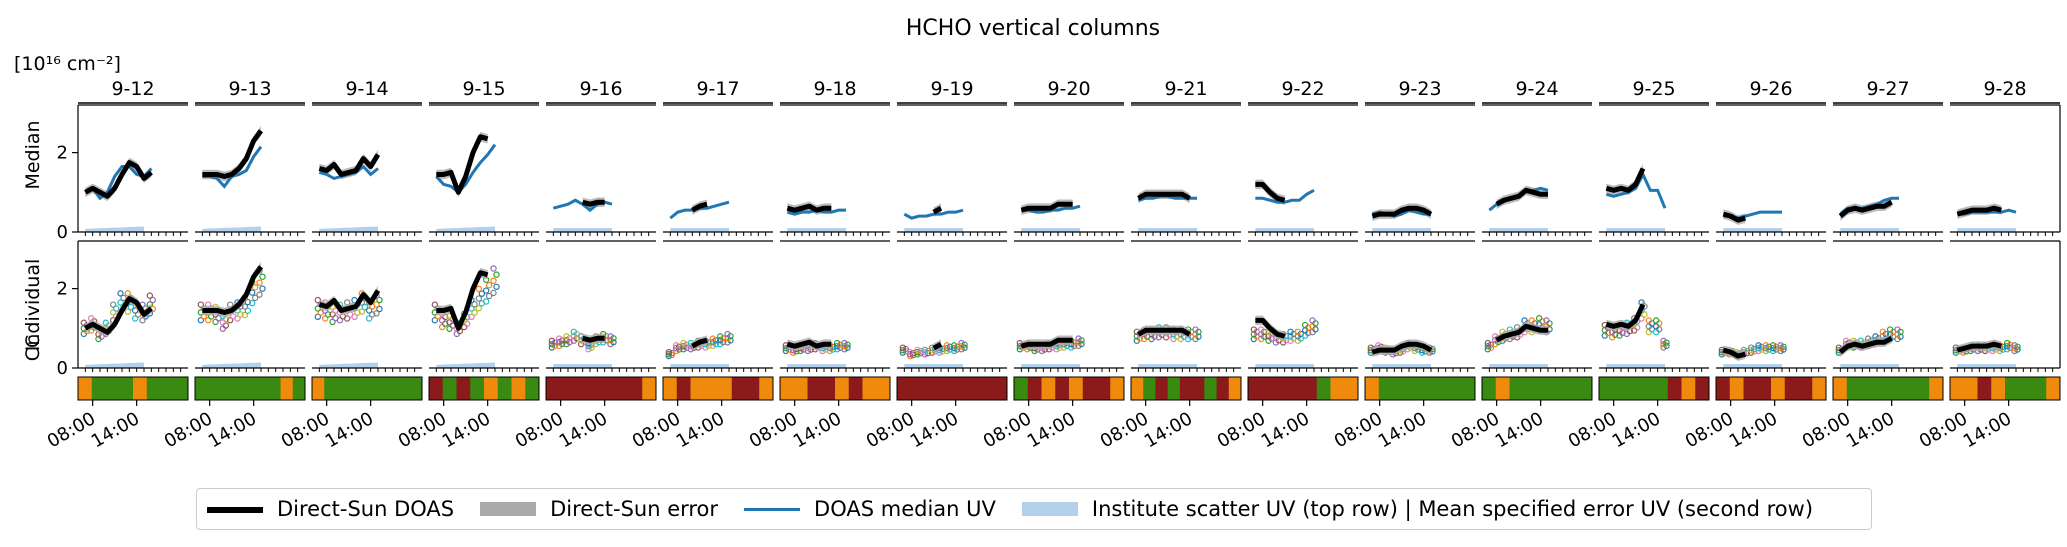  What do you see at coordinates (483, 89) in the screenshot?
I see `day-label: 9-15` at bounding box center [483, 89].